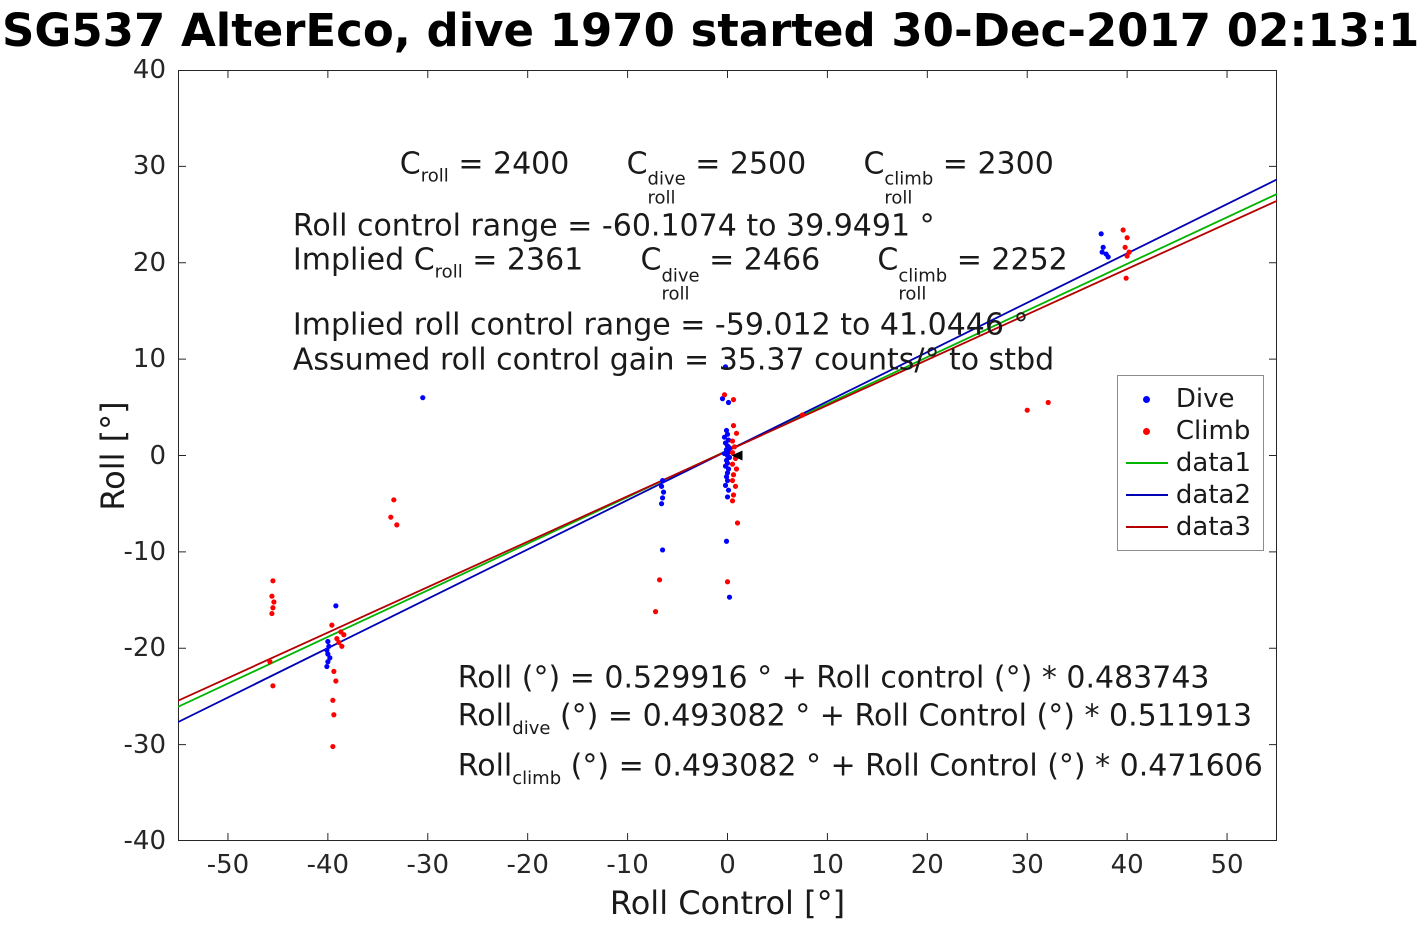 This screenshot has width=1417, height=945. I want to click on x-tick-label: 50, so click(1227, 865).